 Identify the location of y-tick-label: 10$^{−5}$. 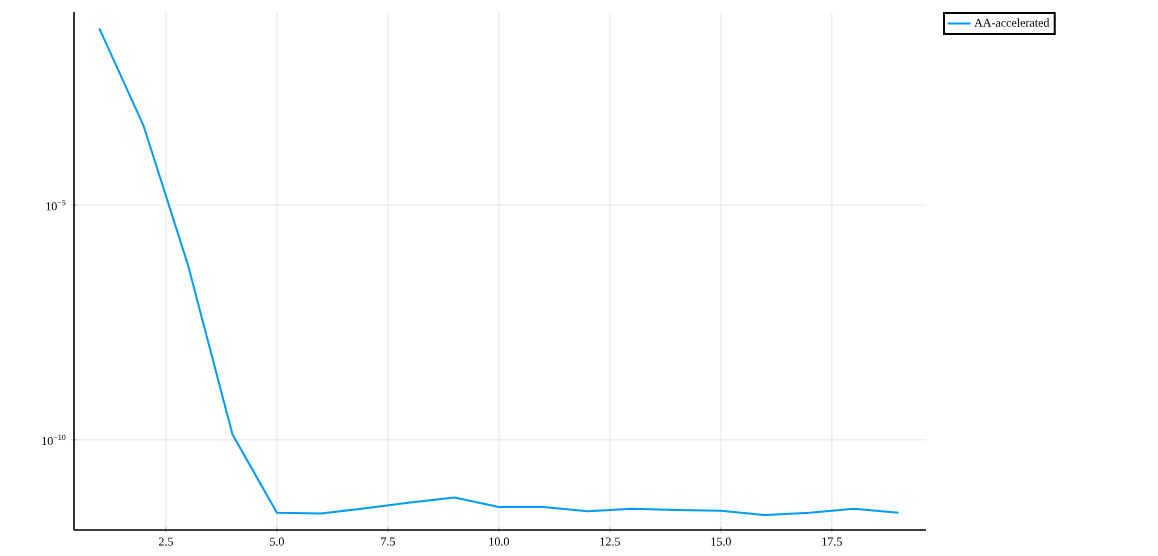
(56, 205).